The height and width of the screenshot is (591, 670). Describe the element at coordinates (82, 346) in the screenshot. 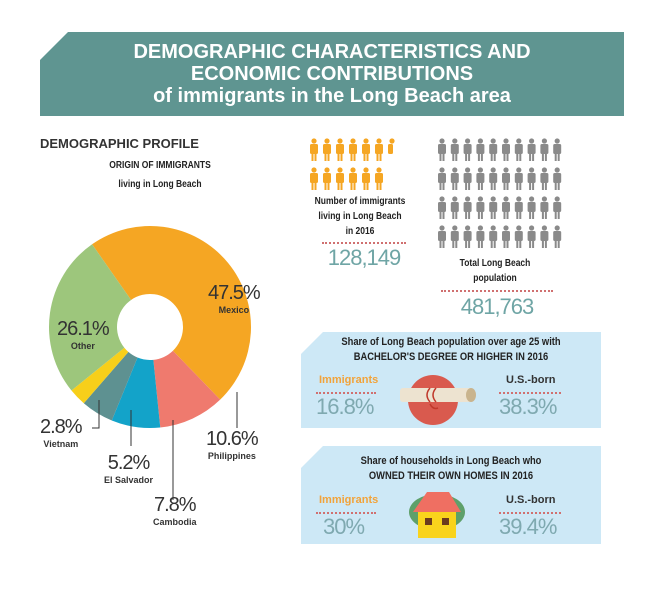

I see `other-name: Other` at that location.